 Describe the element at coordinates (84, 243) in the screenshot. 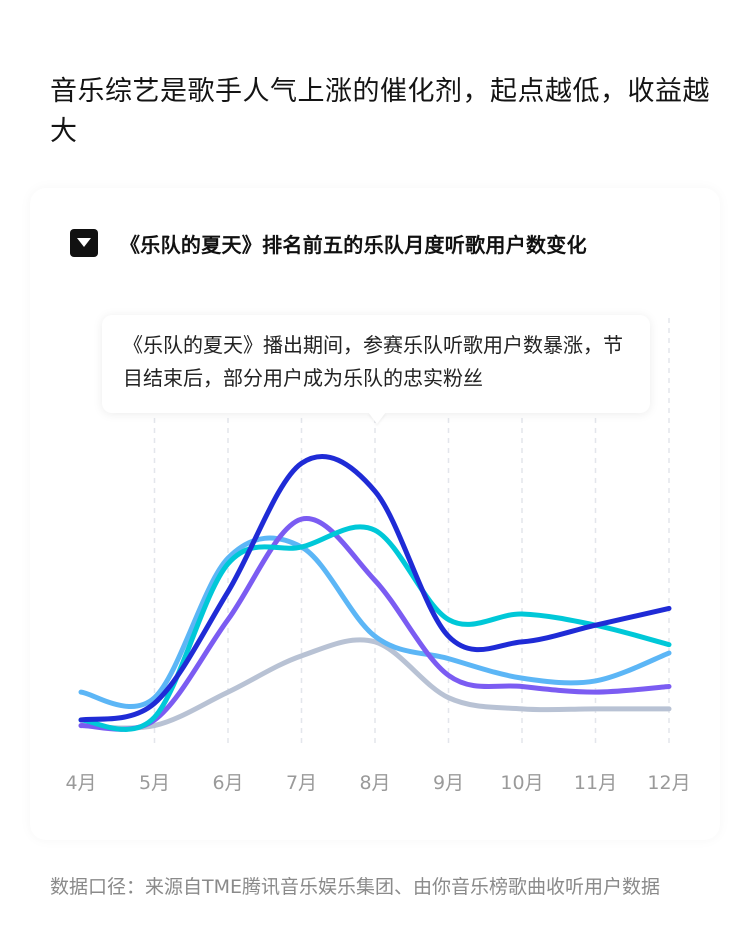

I see `collapse-toggle-icon` at that location.